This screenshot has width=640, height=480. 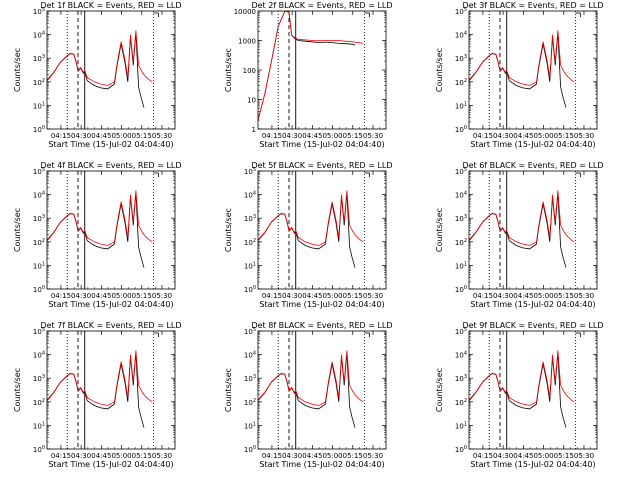 I want to click on panel-title: Det 8f BLACK = Events, RED = LLD, so click(x=321, y=325).